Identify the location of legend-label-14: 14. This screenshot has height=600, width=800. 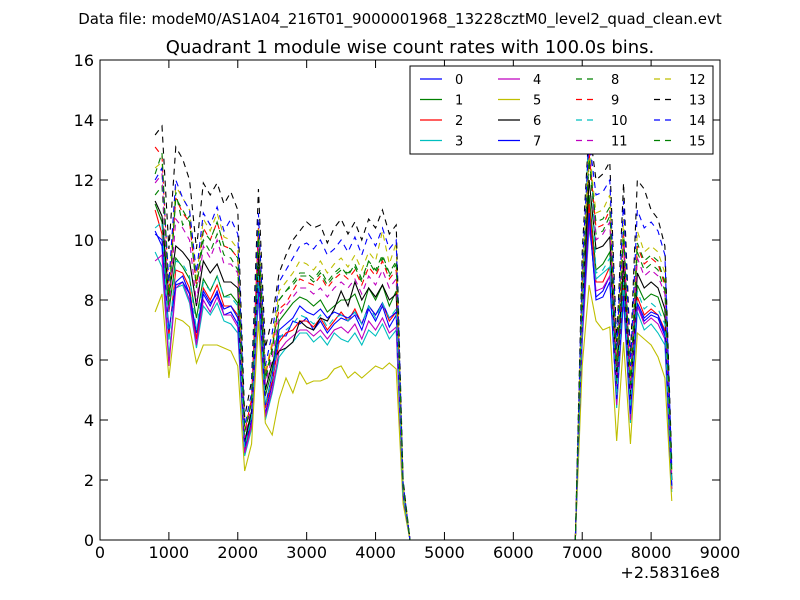
(697, 121).